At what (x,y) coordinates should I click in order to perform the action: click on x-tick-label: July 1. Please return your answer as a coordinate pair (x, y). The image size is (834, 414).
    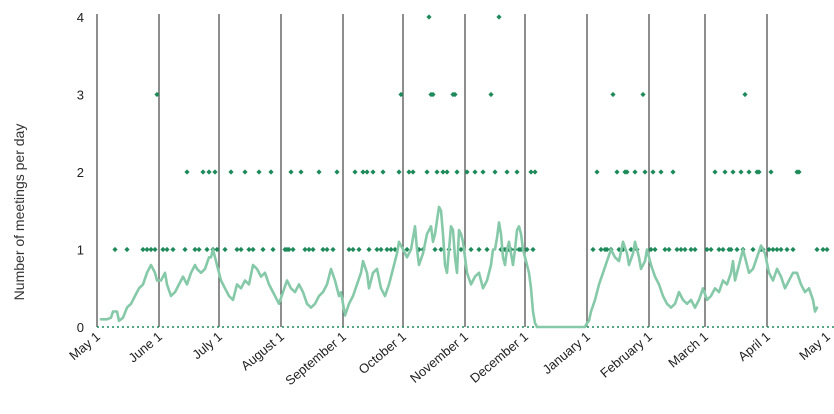
    Looking at the image, I should click on (207, 345).